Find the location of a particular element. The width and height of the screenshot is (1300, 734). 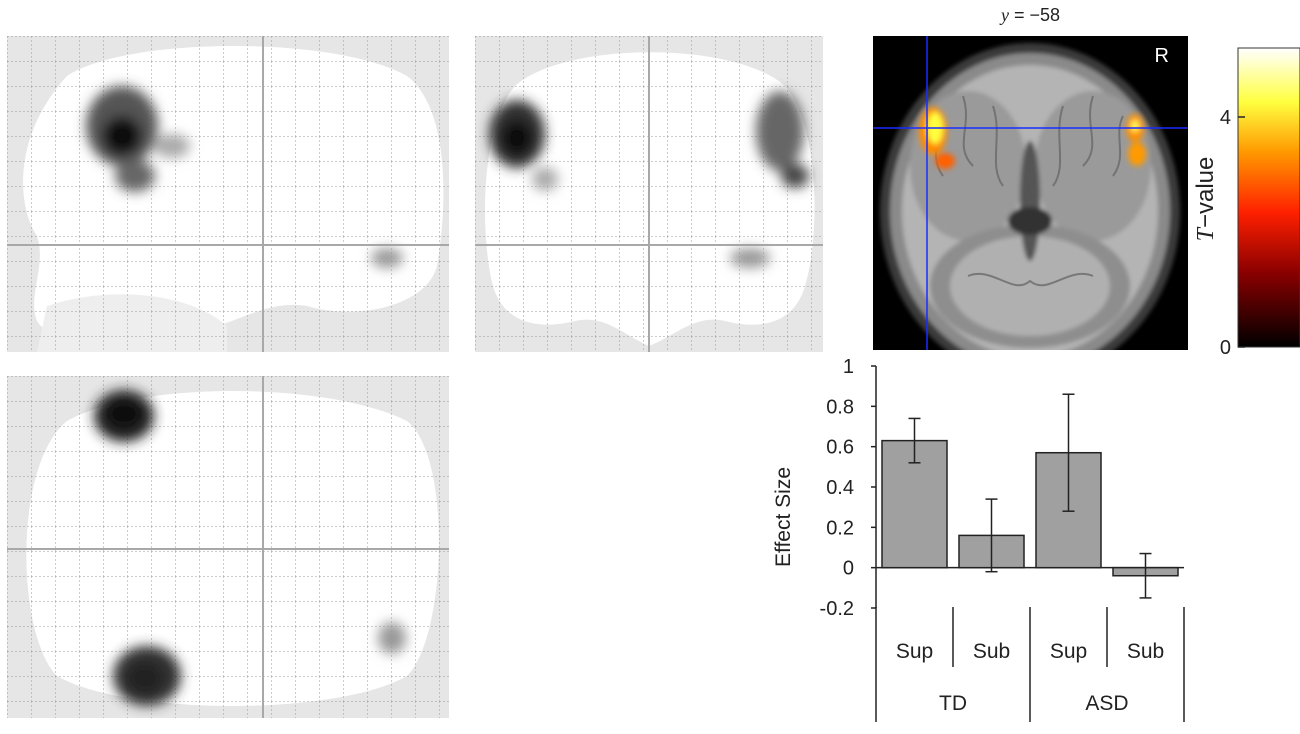

slice-coordinate-label: y = −58 is located at coordinates (1030, 15).